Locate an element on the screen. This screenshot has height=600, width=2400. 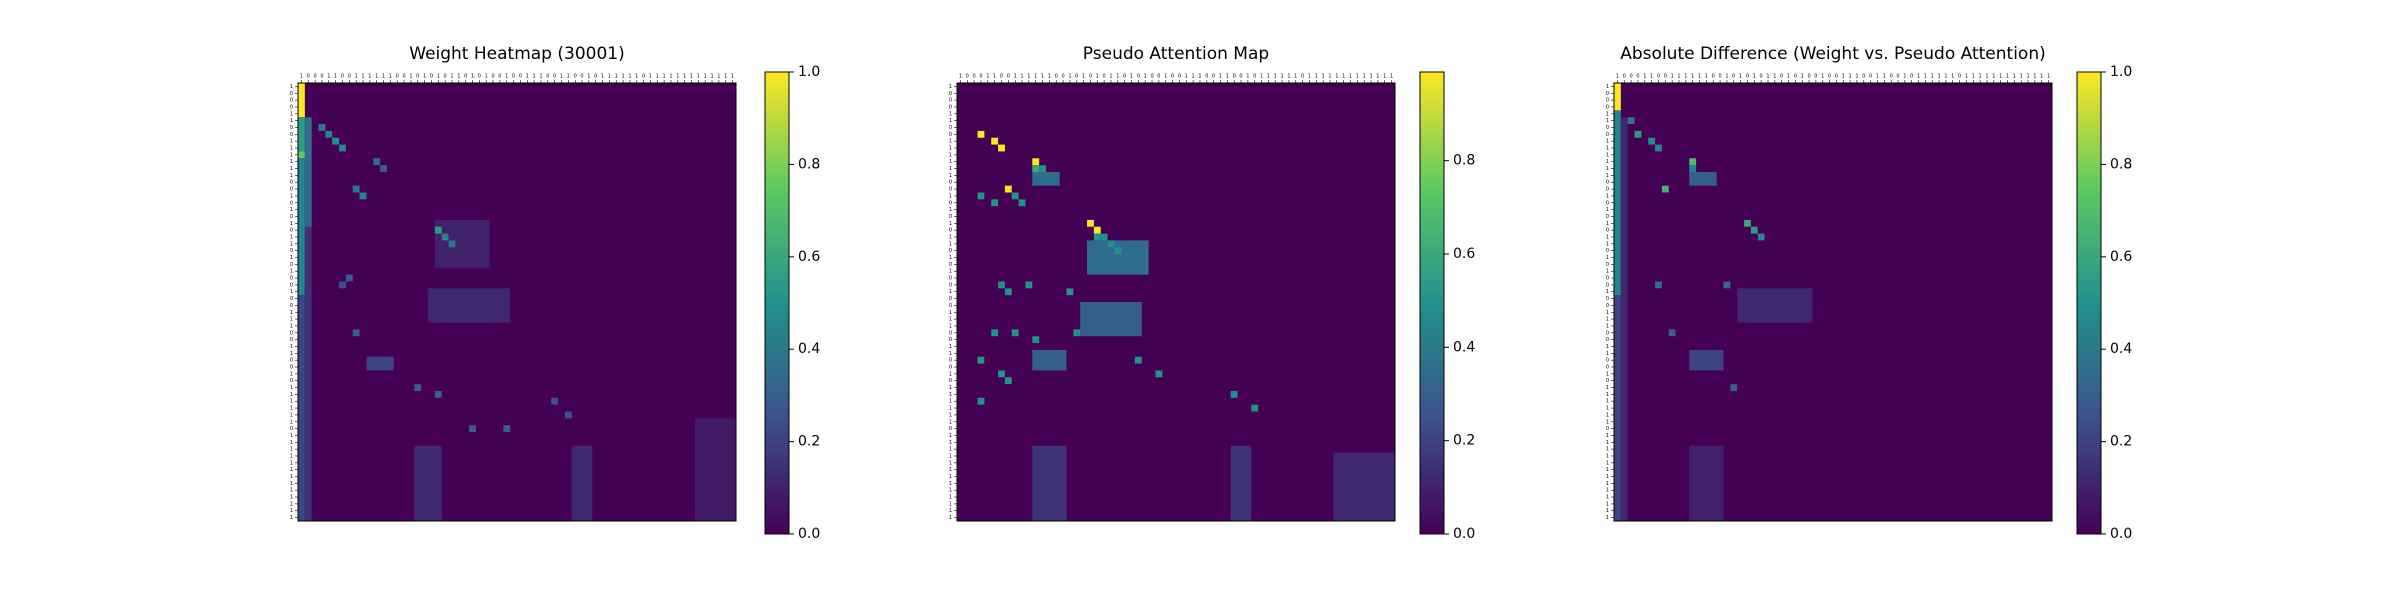
colorbar is located at coordinates (2089, 303).